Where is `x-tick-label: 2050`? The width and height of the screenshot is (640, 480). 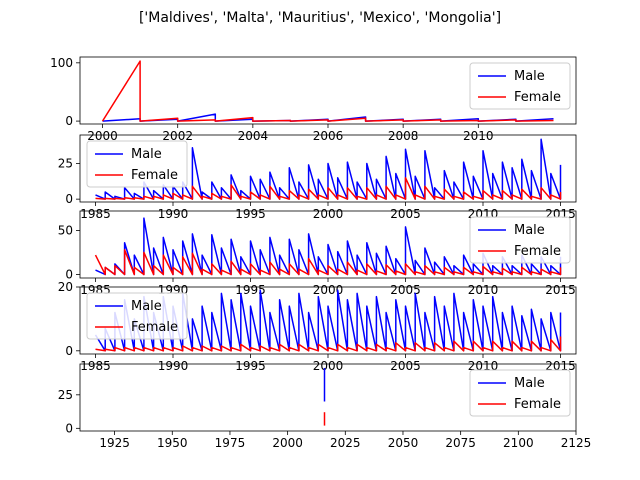 x-tick-label: 2050 is located at coordinates (403, 443).